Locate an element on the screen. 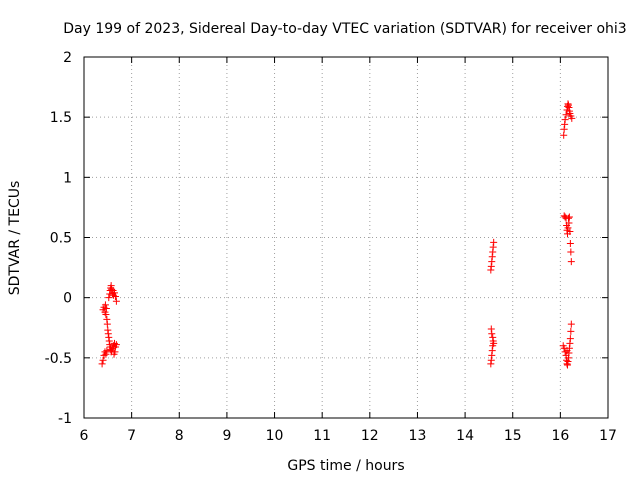  x-tick-label: 7 is located at coordinates (131, 436).